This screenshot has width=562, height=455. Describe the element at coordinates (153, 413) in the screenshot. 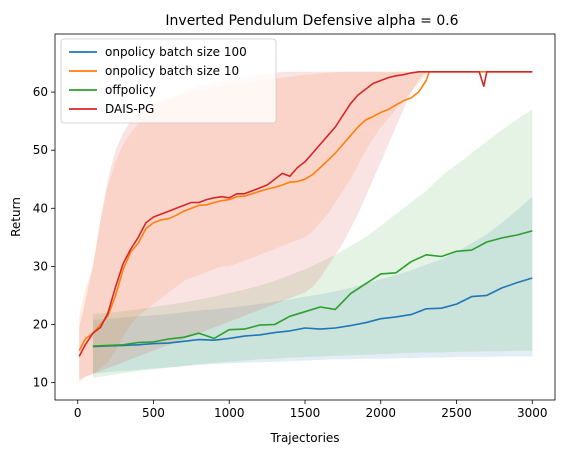

I see `x-tick-label: 500` at that location.